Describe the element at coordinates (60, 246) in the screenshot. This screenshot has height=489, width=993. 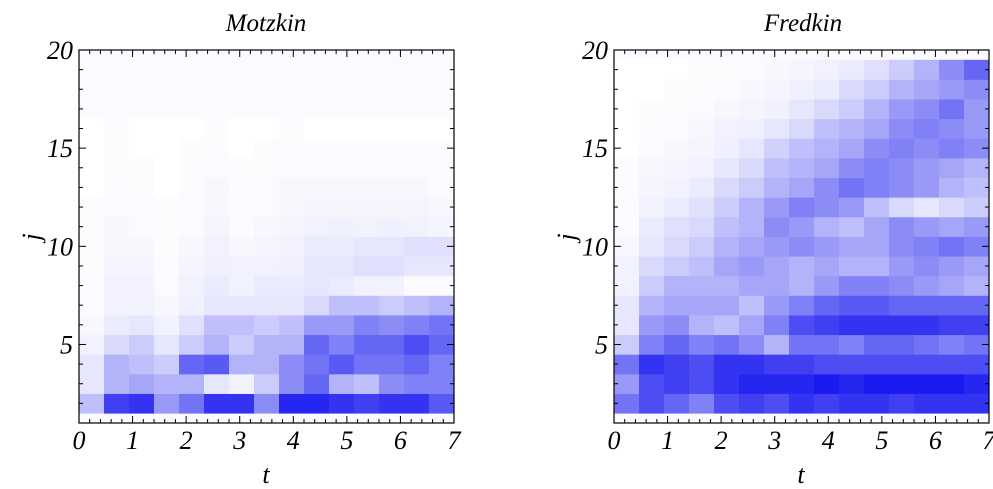
I see `motzkin-ytick-label: 10` at that location.